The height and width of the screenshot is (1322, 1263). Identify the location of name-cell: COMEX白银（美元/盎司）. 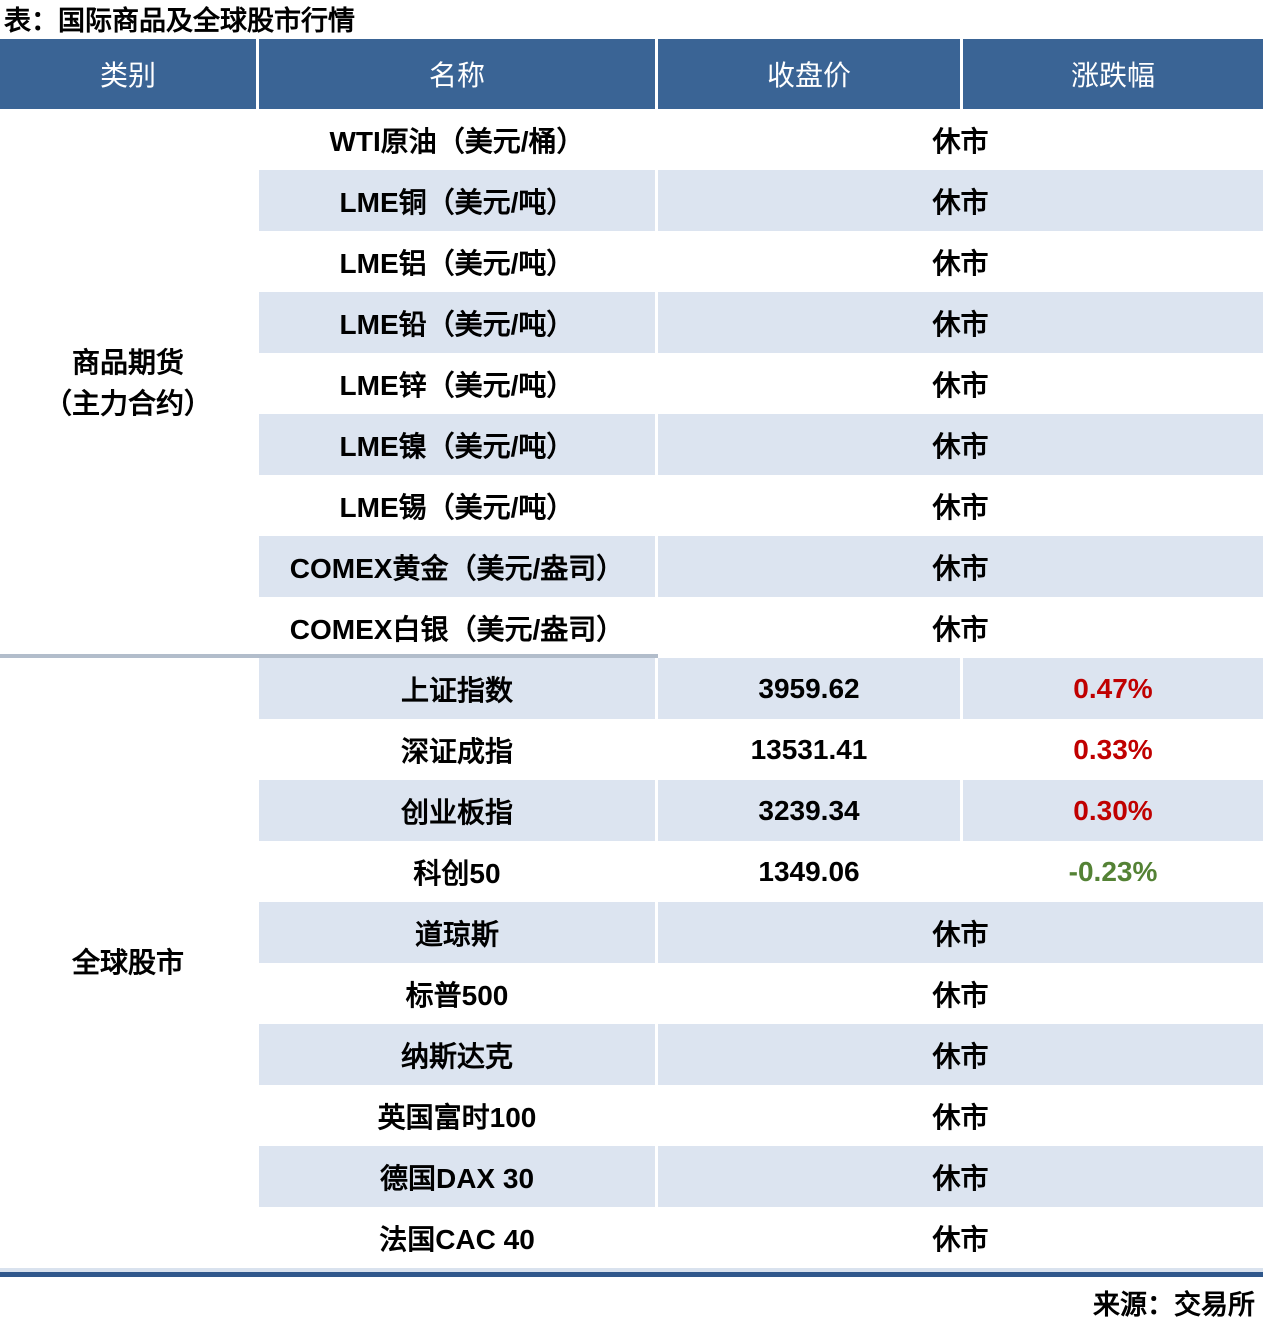
(458, 627).